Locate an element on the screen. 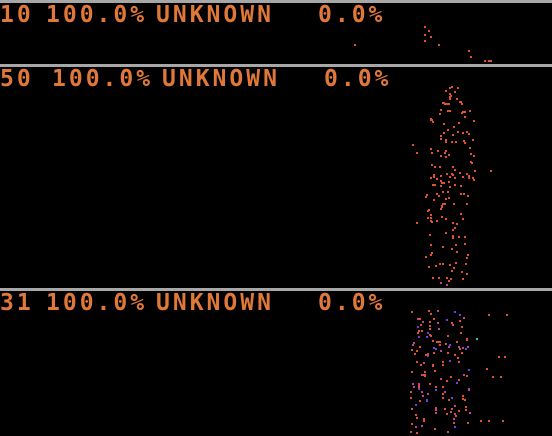  activity-plot is located at coordinates (276, 44).